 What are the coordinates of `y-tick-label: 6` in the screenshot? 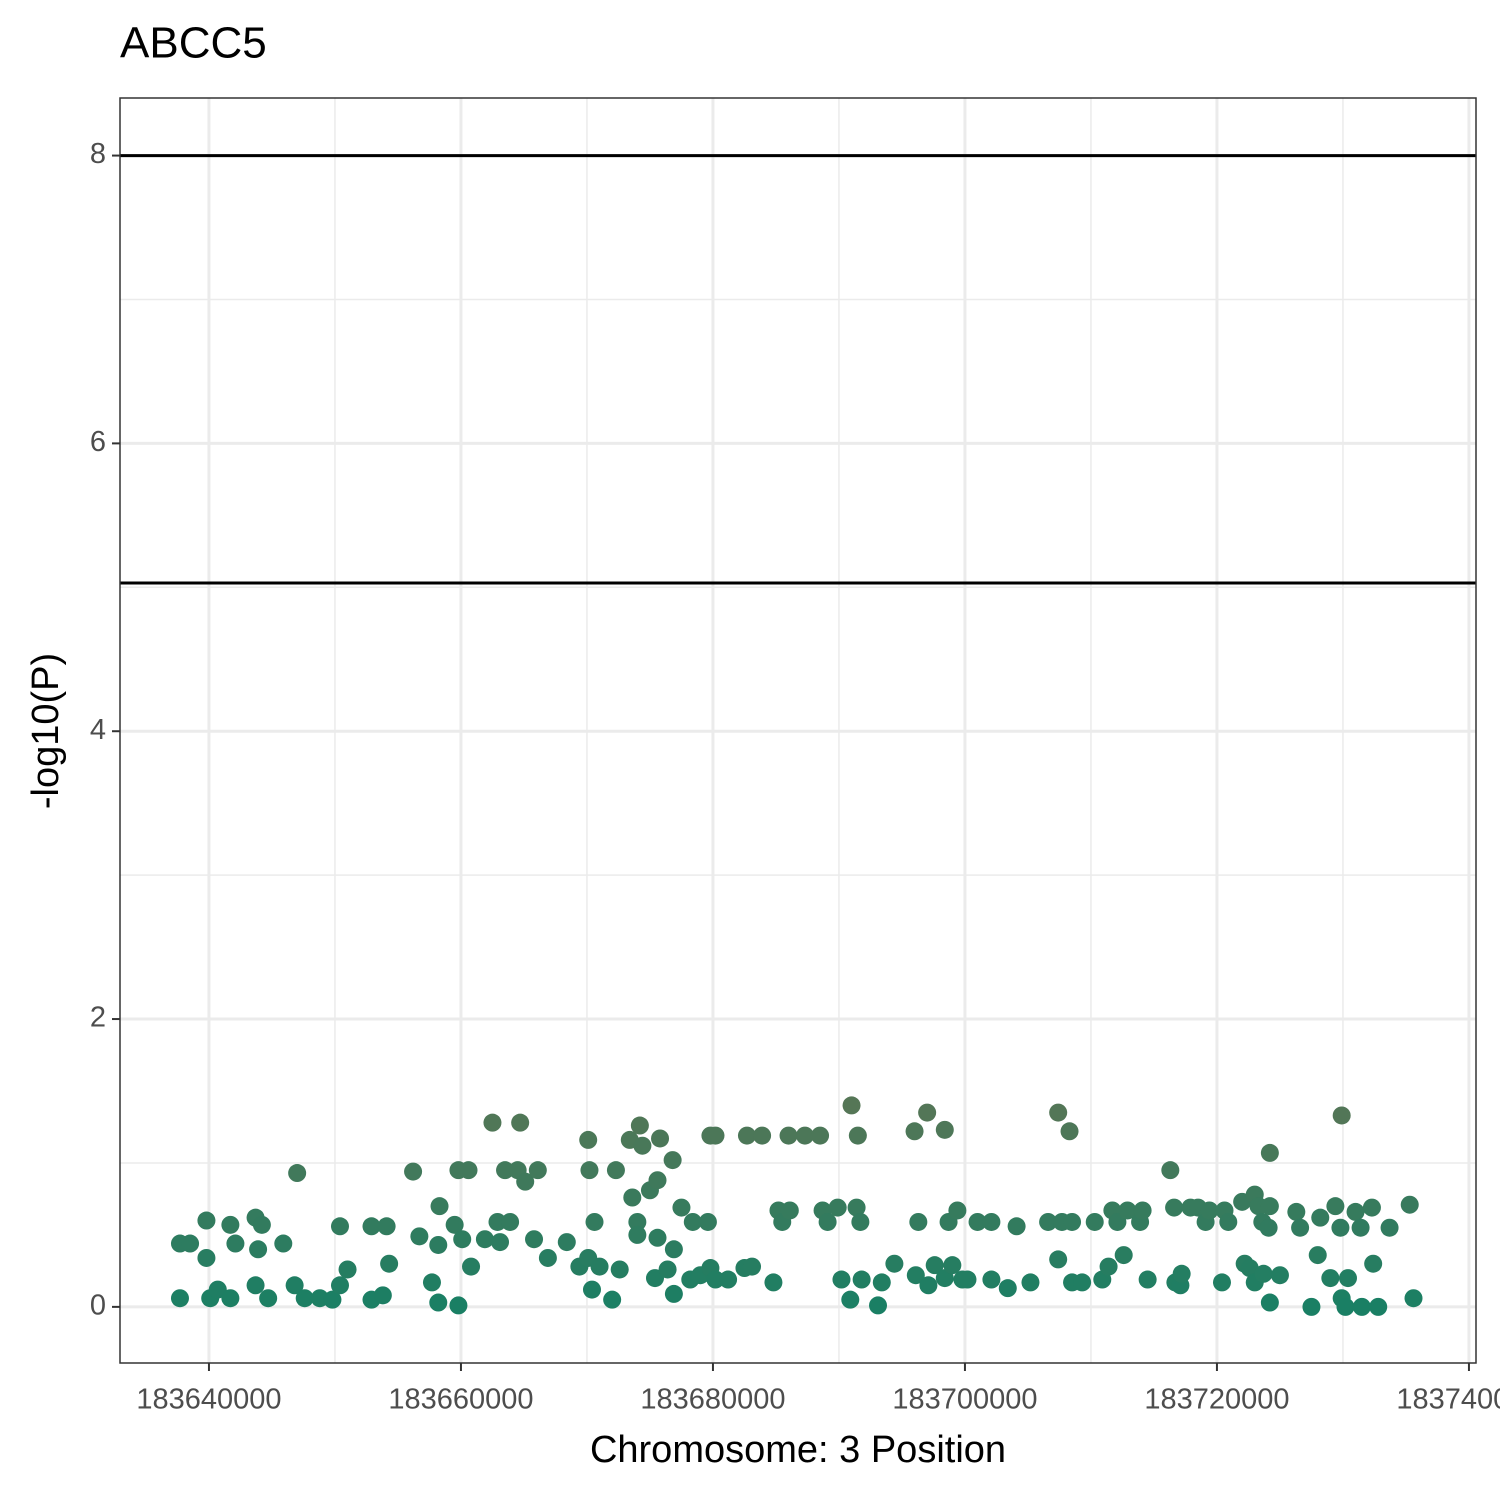 It's located at (98, 442).